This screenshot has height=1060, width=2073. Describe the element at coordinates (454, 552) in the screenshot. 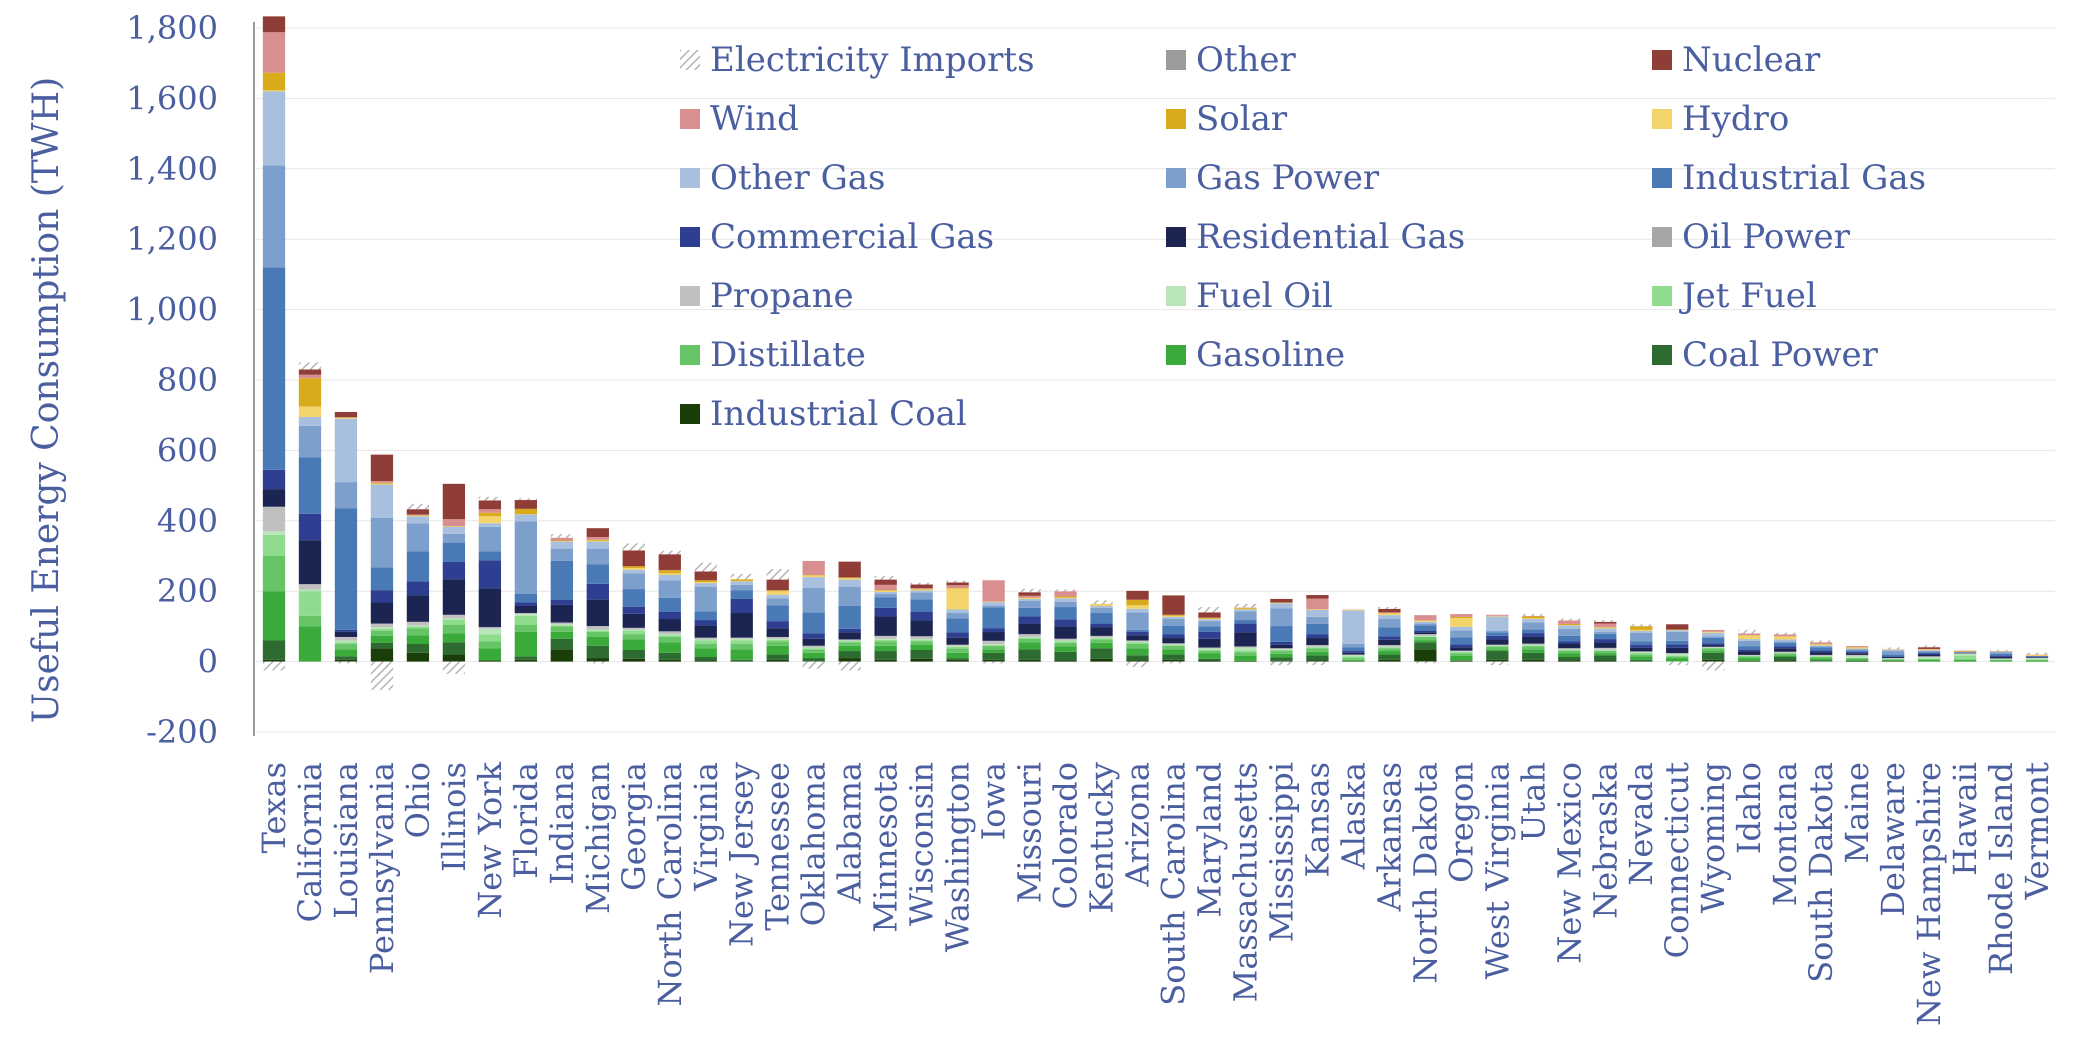

I see `bar-industrial-gas-illinois` at that location.